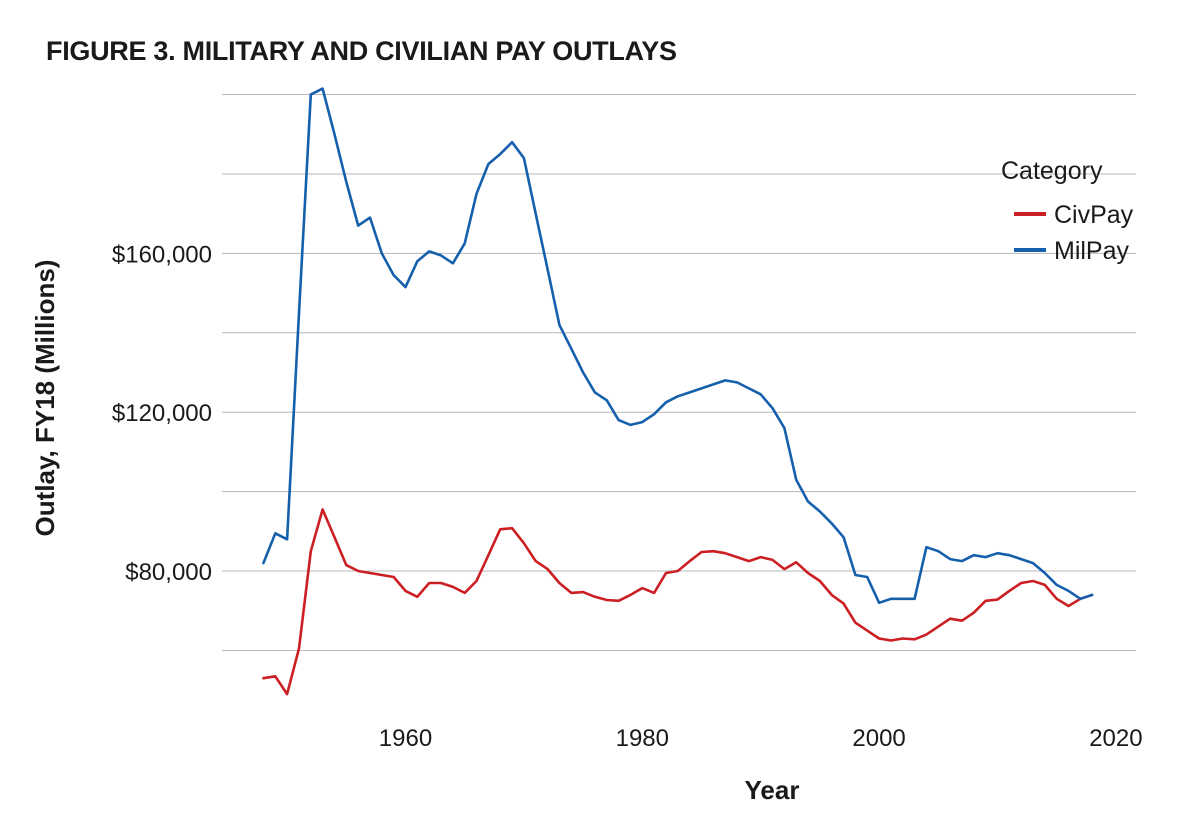 This screenshot has height=837, width=1200. I want to click on legend: Category CivPay MilPay, so click(1067, 211).